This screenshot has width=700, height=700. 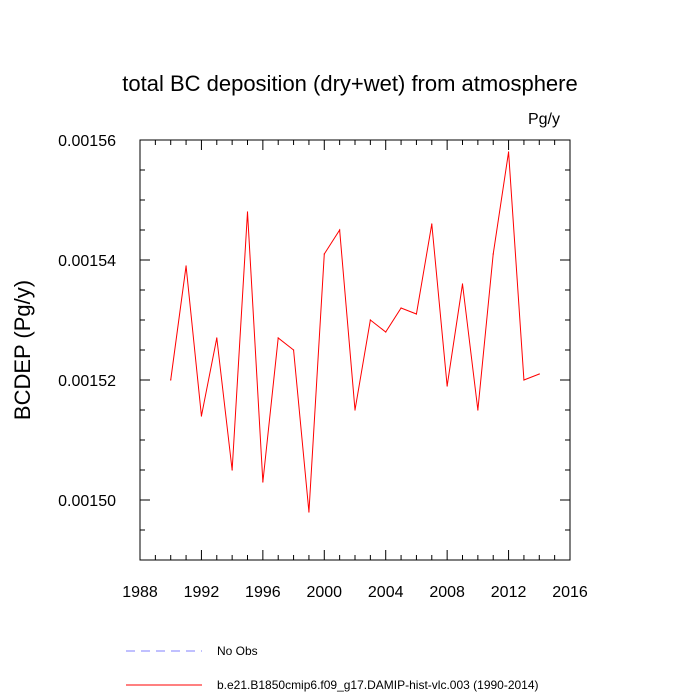 I want to click on y-tick-label: 0.00152, so click(x=87, y=381).